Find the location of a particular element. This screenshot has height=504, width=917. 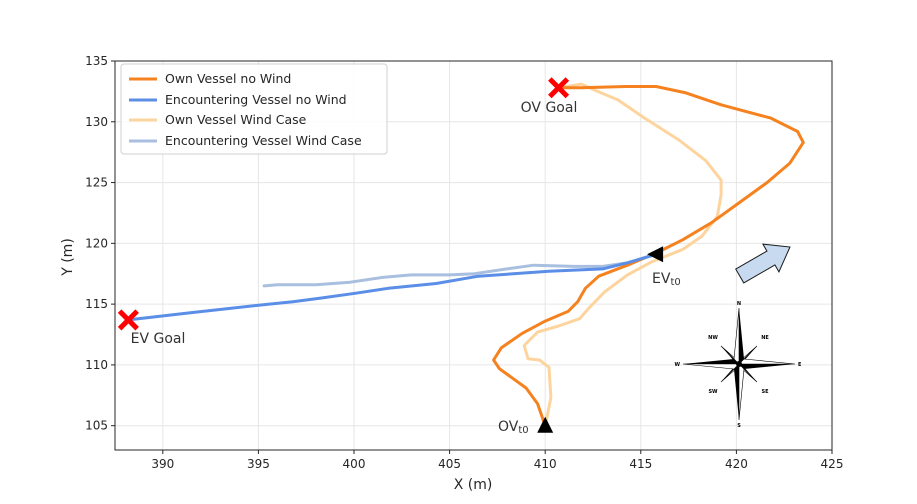

x-tick-label: 425 is located at coordinates (832, 464).